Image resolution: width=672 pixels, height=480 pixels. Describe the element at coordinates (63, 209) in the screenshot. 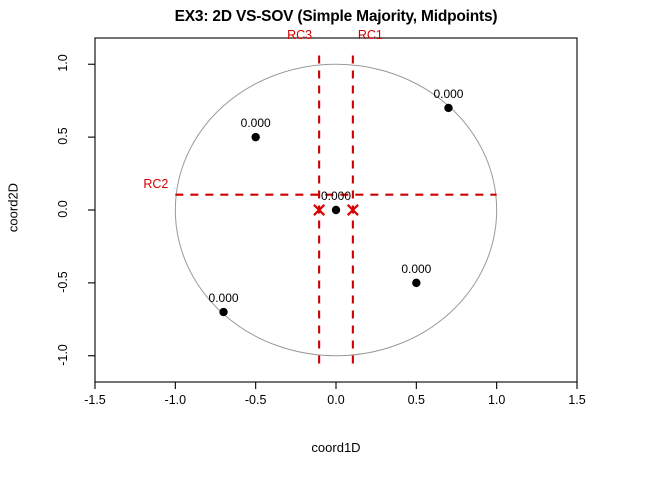

I see `y-tick-label: 0.0` at that location.